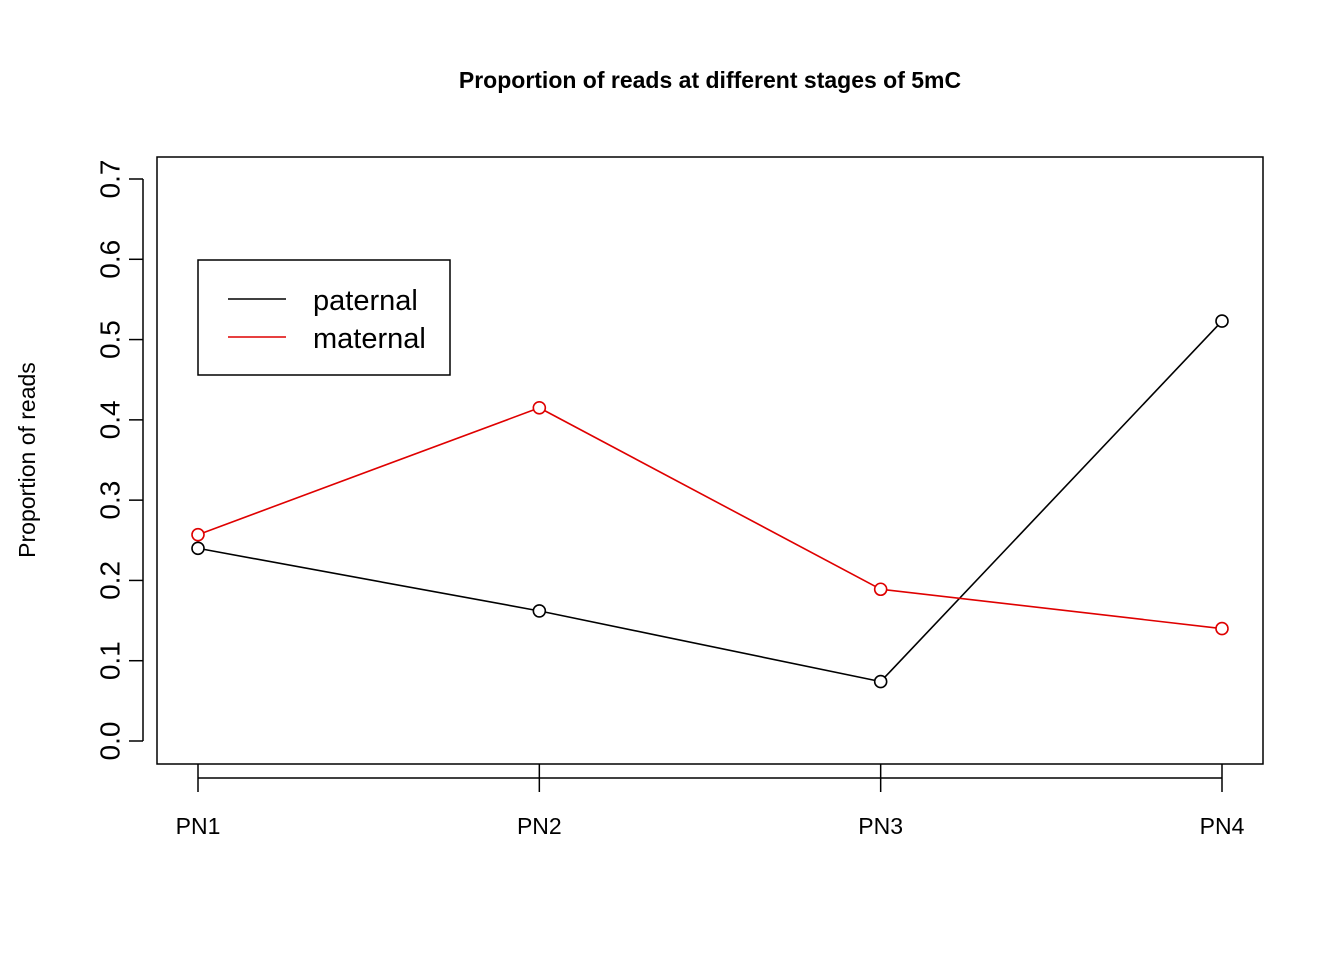 The width and height of the screenshot is (1344, 960). Describe the element at coordinates (109, 339) in the screenshot. I see `y-tick-label: 0.5` at that location.